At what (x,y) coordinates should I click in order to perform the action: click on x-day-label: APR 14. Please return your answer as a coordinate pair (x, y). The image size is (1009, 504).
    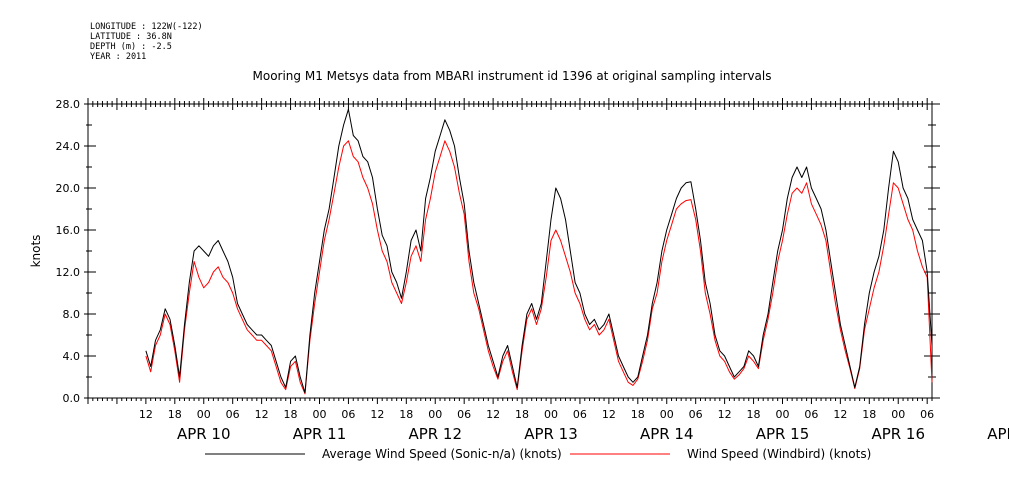
    Looking at the image, I should click on (667, 434).